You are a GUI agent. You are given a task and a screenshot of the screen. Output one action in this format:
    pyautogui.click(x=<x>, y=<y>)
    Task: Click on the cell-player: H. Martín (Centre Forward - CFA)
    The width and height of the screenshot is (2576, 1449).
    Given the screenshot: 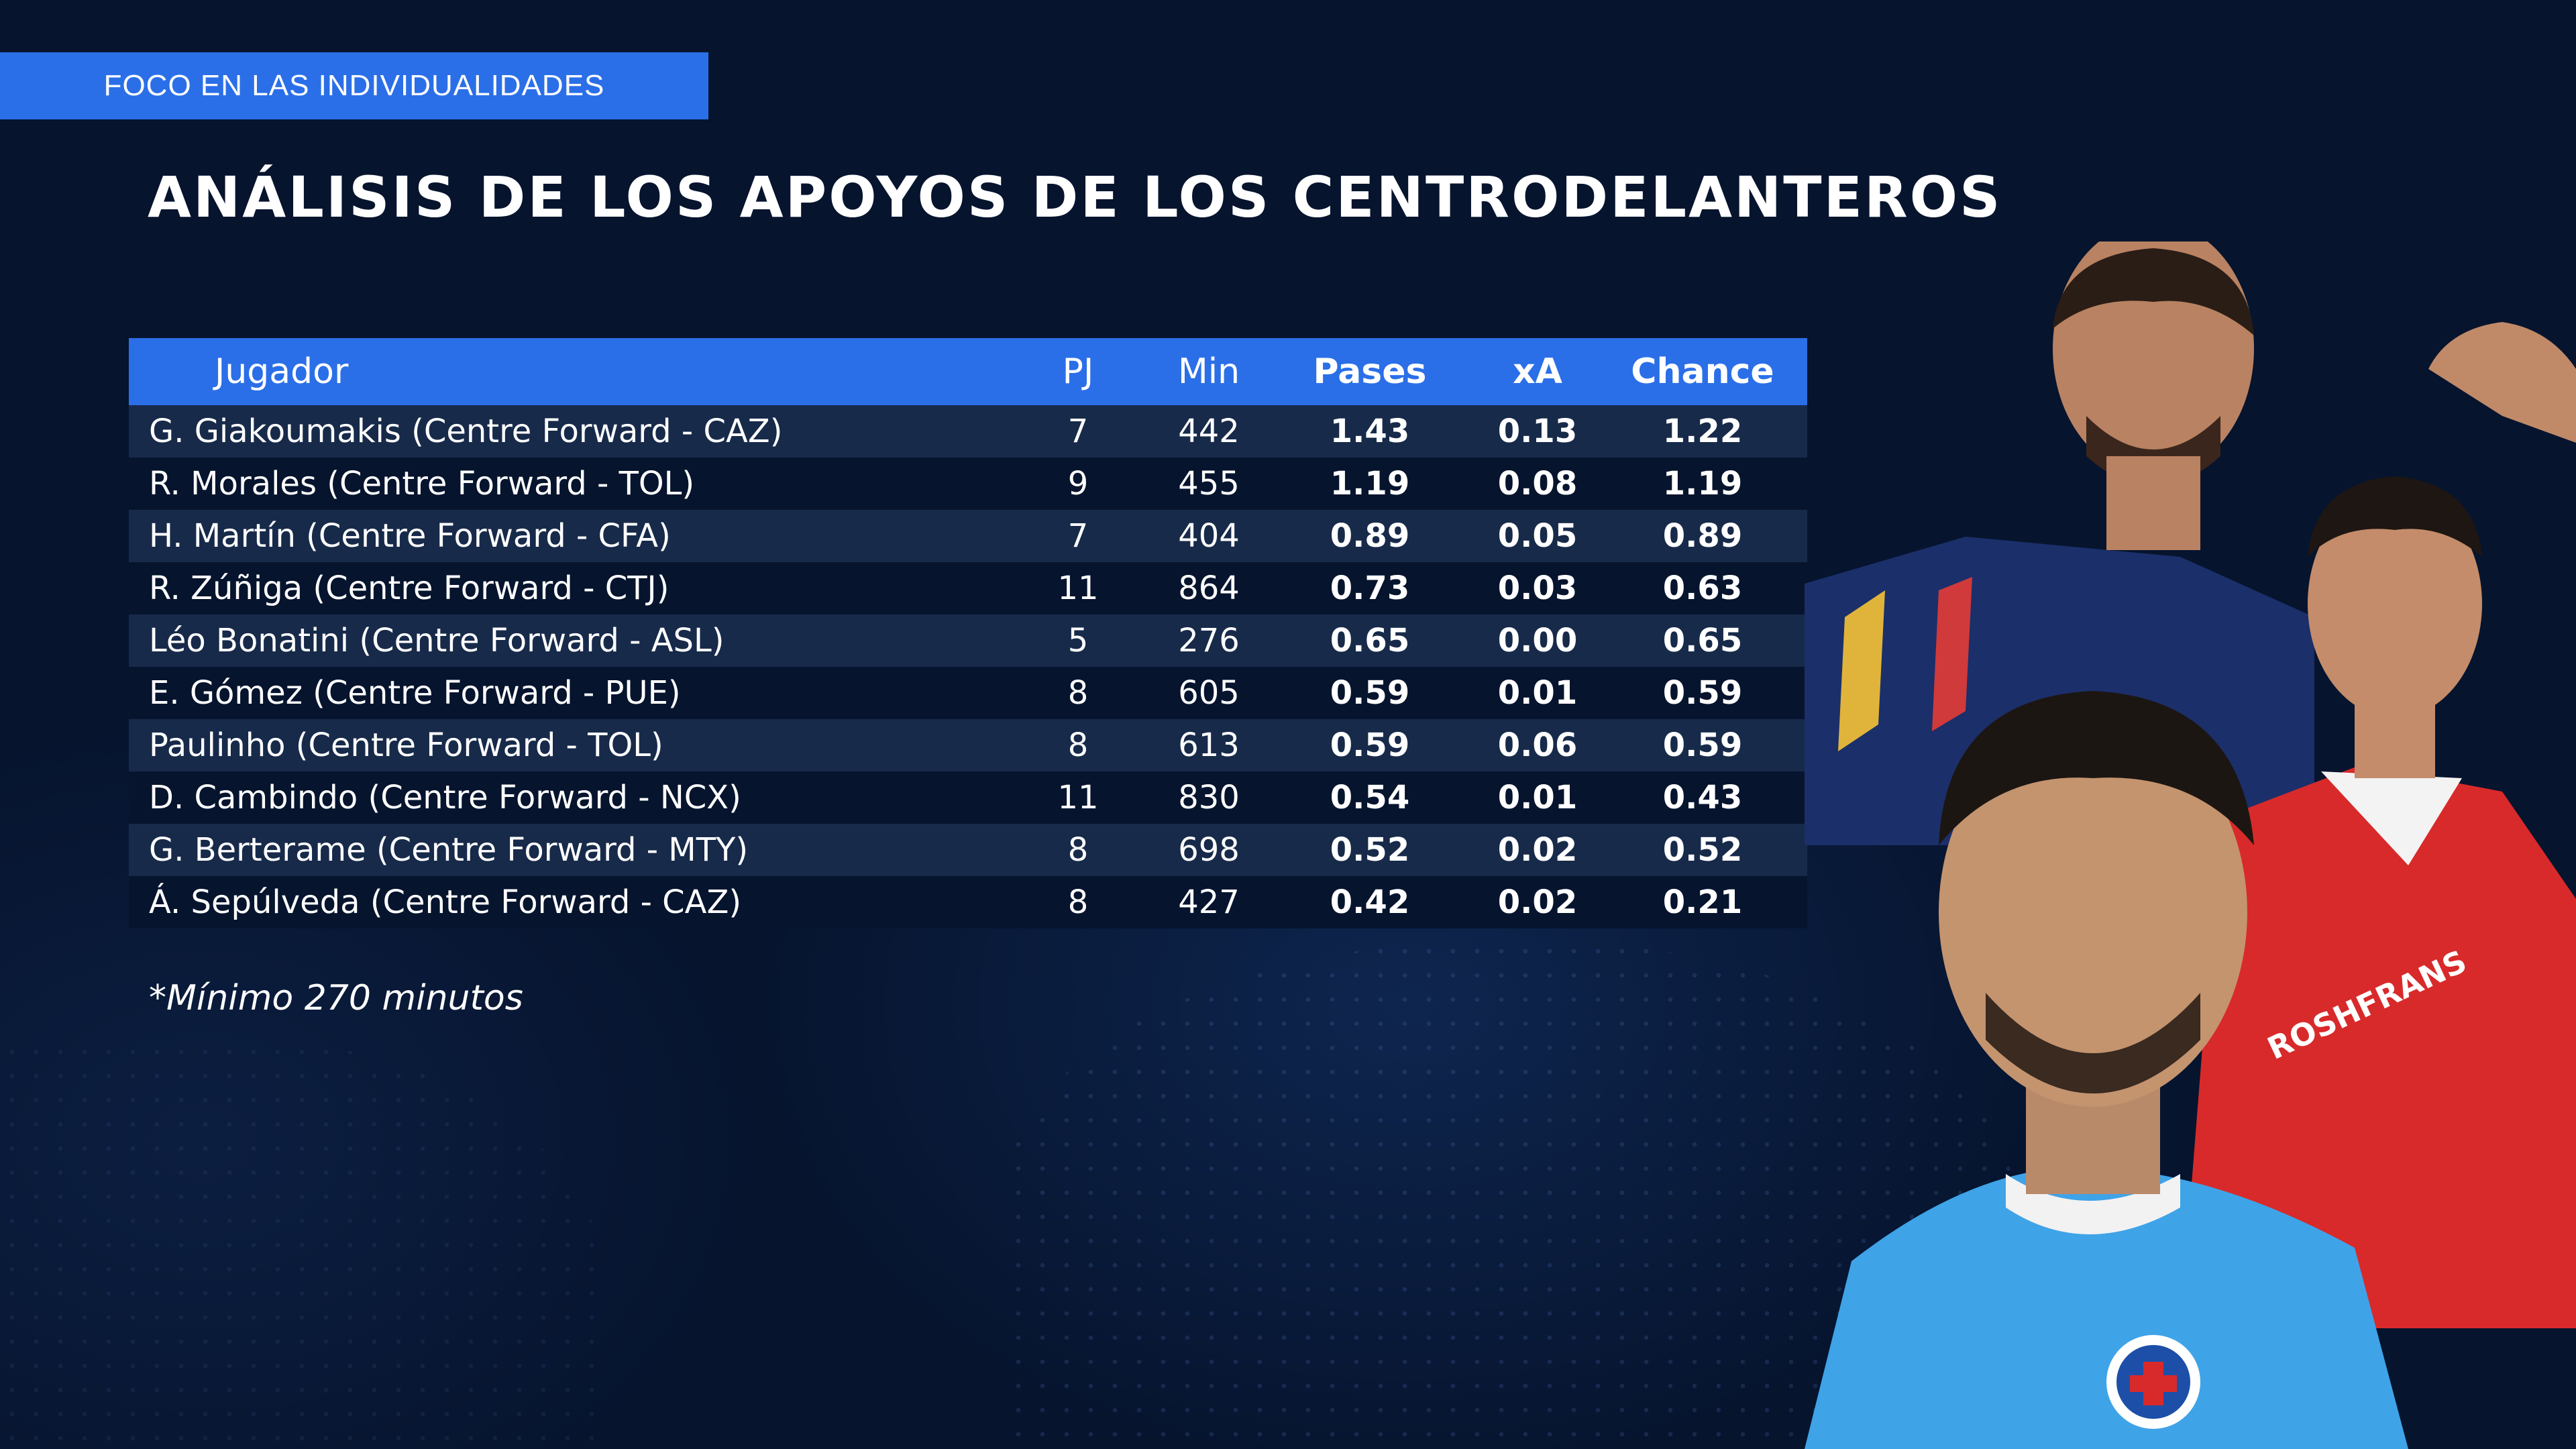 What is the action you would take?
    pyautogui.click(x=410, y=536)
    